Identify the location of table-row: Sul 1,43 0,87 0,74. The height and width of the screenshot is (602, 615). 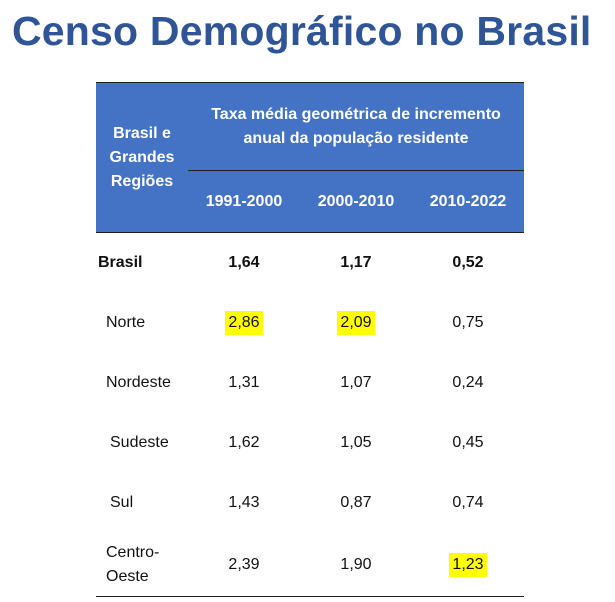
(310, 503).